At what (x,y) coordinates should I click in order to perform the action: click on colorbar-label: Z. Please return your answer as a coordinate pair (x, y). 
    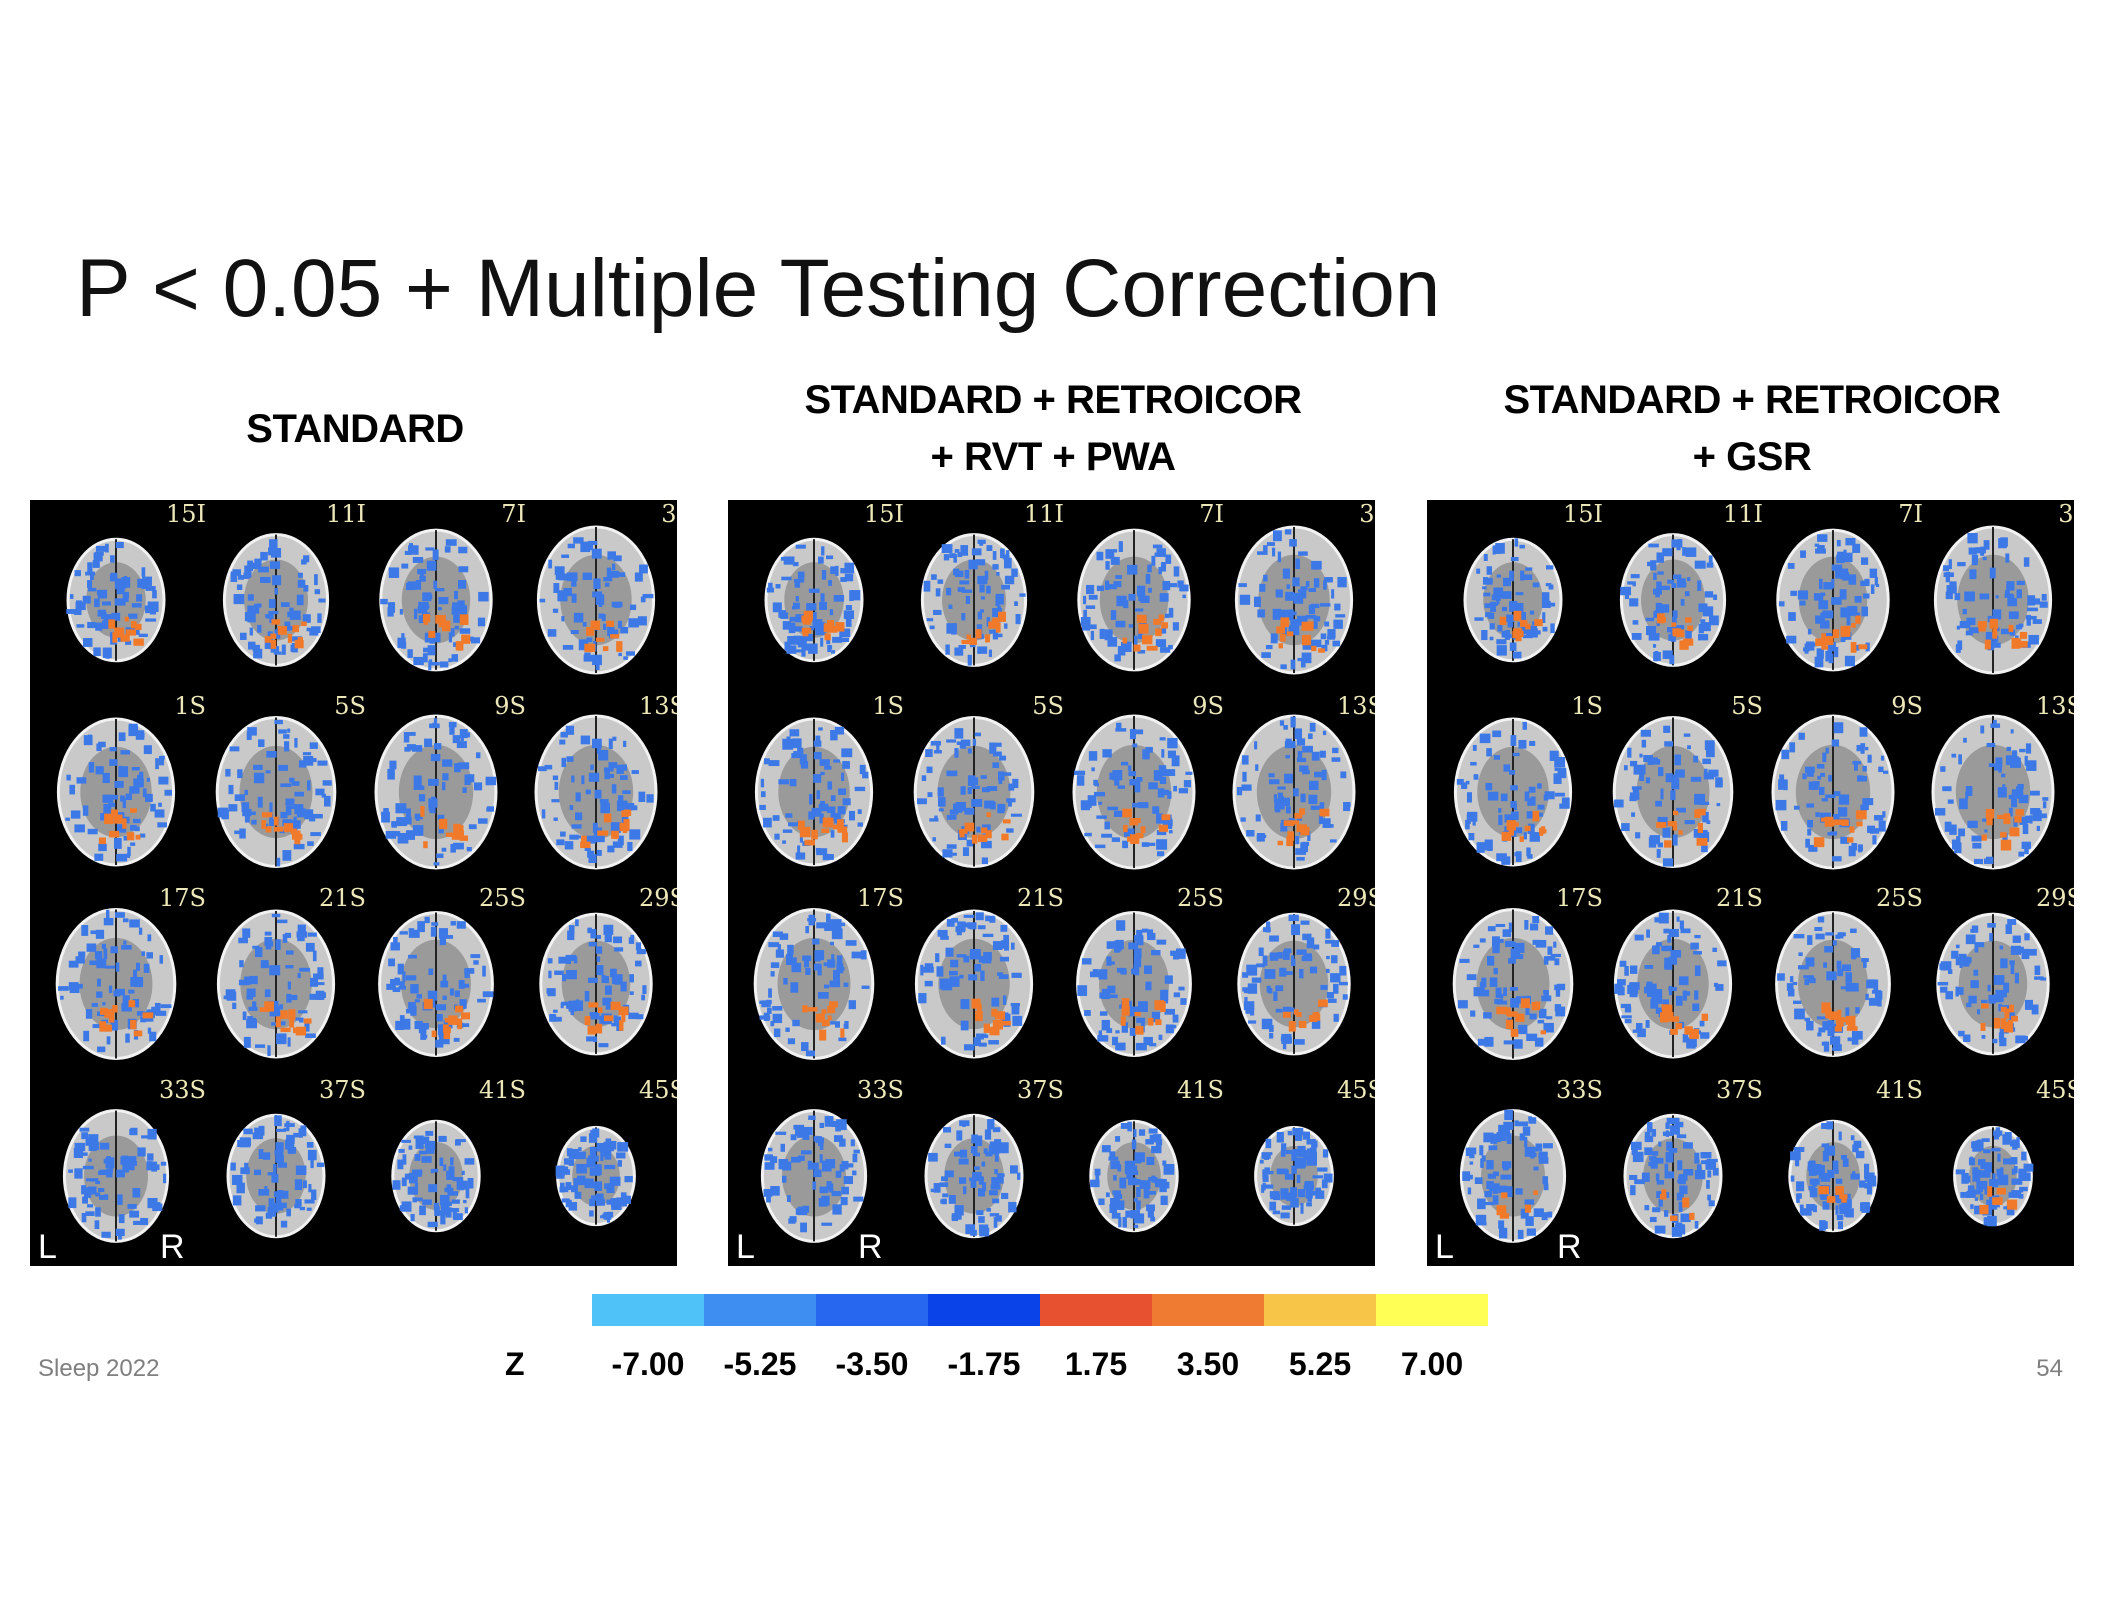
    Looking at the image, I should click on (515, 1364).